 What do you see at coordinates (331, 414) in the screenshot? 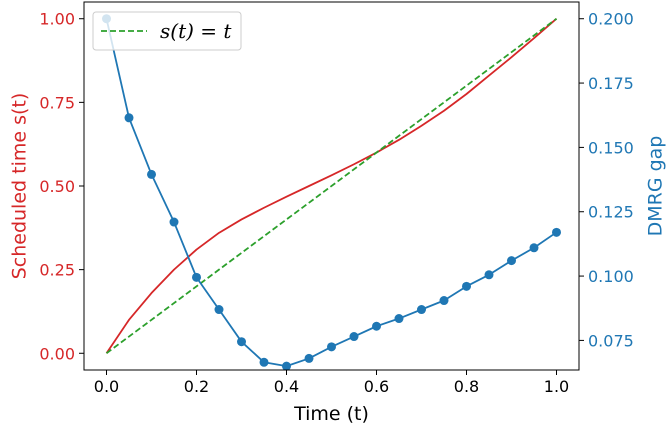
I see `x-axis-title: Time (t)` at bounding box center [331, 414].